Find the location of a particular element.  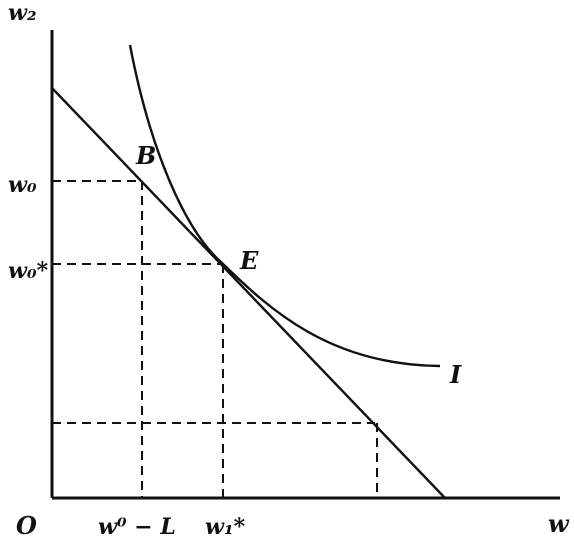

y-axis-label: w₂ is located at coordinates (22, 13).